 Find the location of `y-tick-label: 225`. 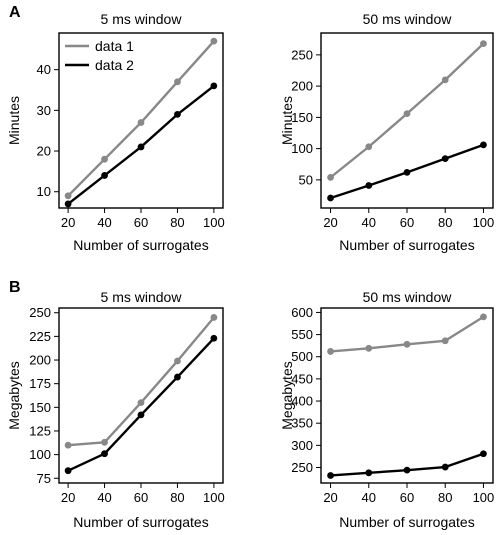

y-tick-label: 225 is located at coordinates (40, 336).